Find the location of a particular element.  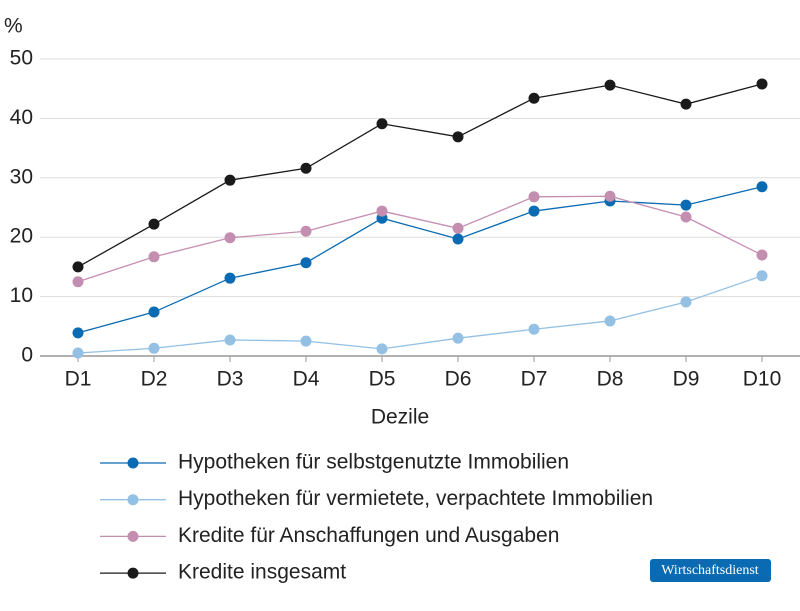

x-tick-label: D3 is located at coordinates (230, 379).